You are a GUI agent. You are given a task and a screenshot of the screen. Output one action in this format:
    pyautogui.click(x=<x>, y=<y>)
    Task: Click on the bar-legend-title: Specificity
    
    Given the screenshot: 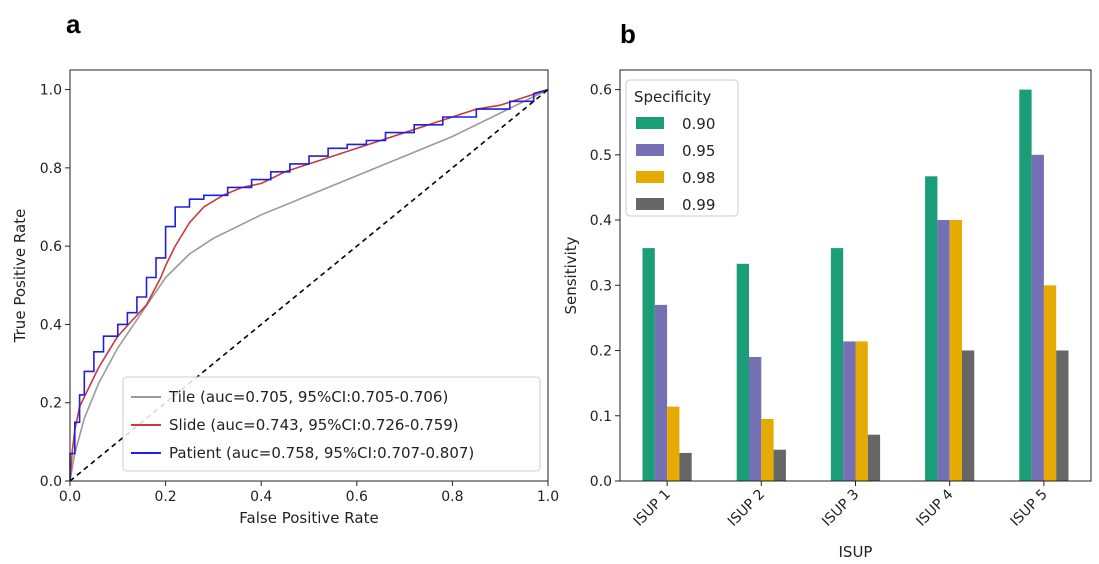 What is the action you would take?
    pyautogui.click(x=672, y=97)
    